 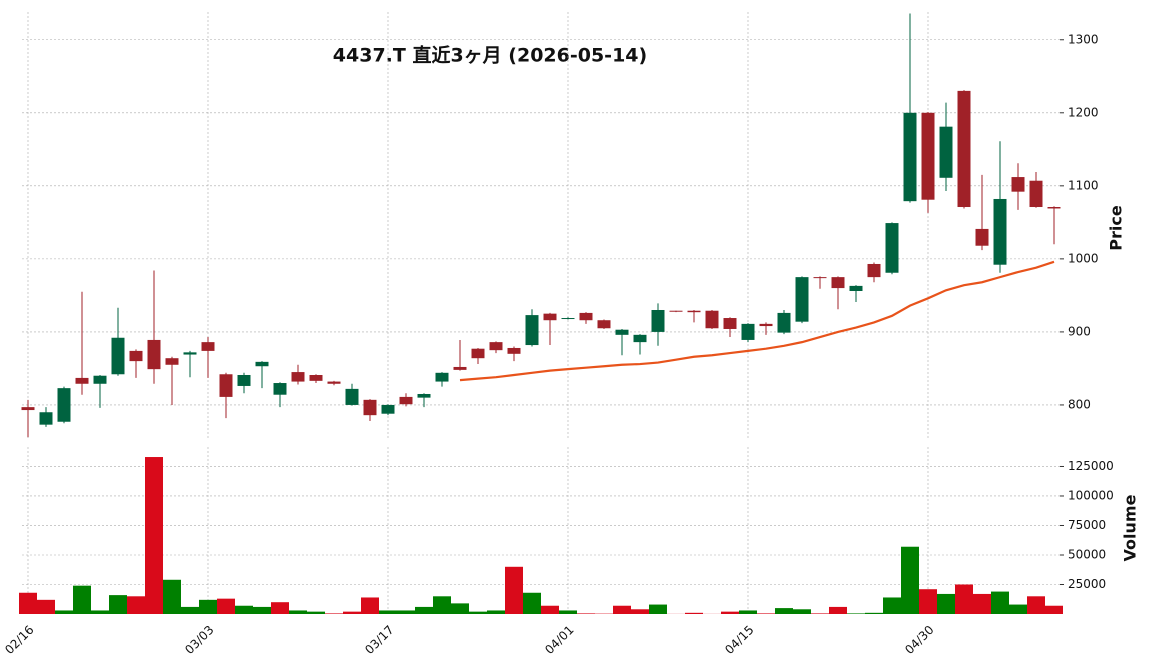 What do you see at coordinates (1087, 584) in the screenshot?
I see `y-tick-label: 25000` at bounding box center [1087, 584].